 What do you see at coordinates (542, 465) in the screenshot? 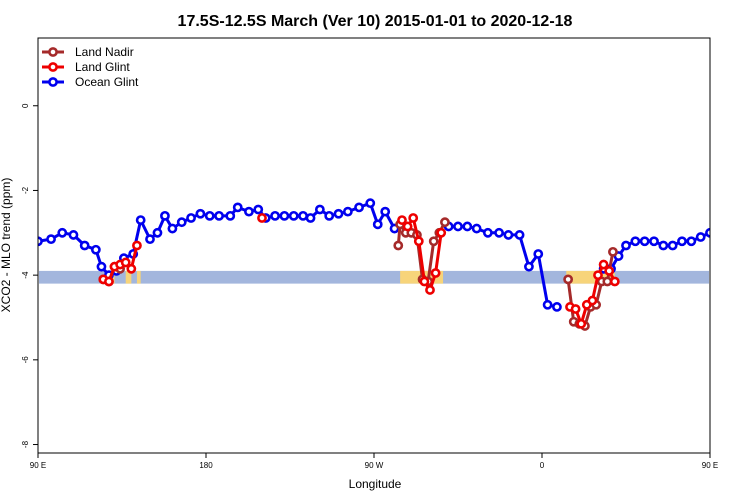
I see `x-tick-label: 0` at bounding box center [542, 465].